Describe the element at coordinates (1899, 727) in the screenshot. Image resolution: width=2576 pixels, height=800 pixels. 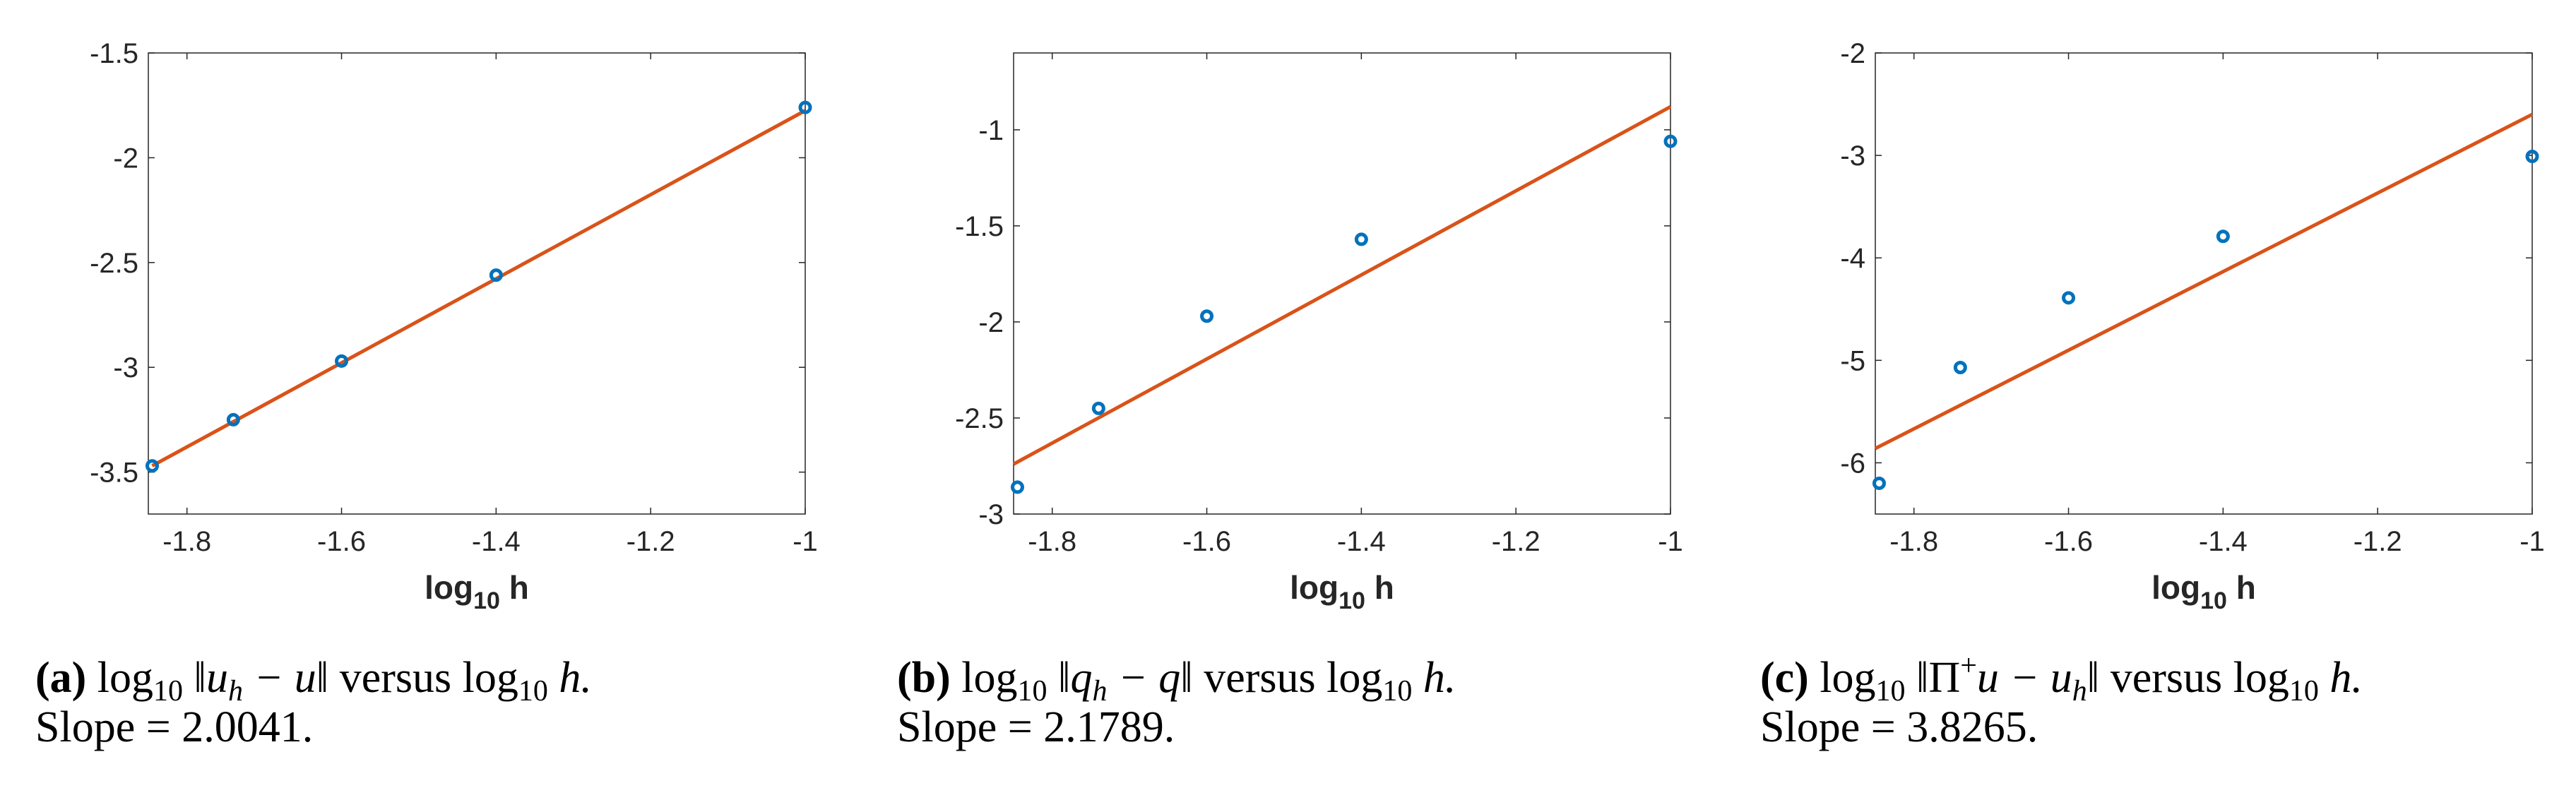
I see `caption-c-slope: Slope = 3.8265.` at that location.